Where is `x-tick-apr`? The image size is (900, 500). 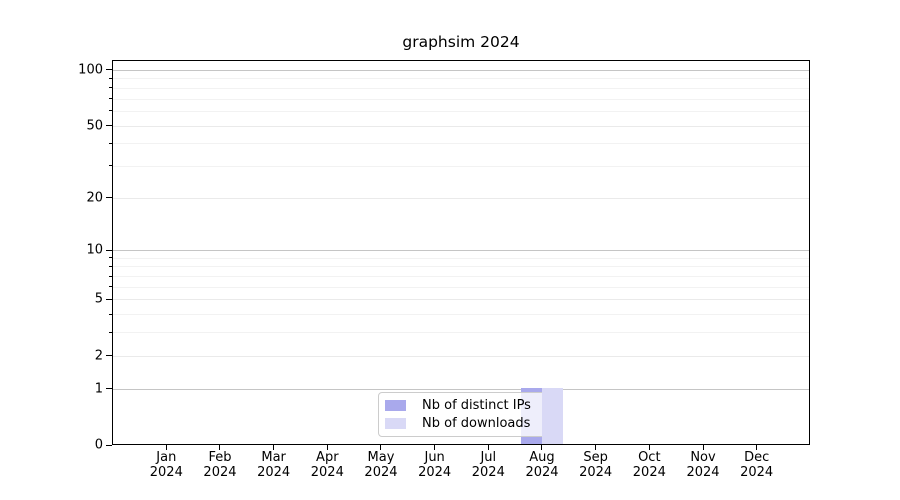
x-tick-apr is located at coordinates (327, 447).